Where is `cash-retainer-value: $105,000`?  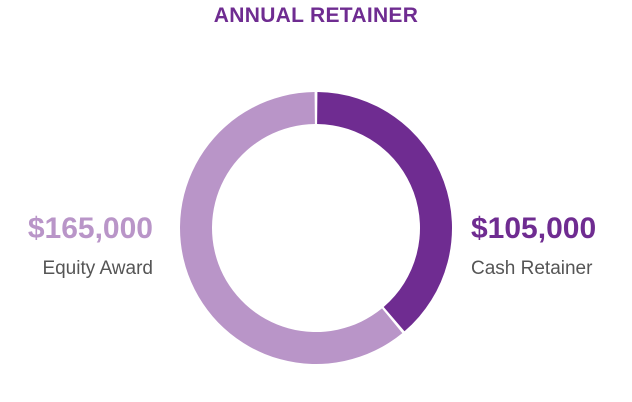
cash-retainer-value: $105,000 is located at coordinates (534, 228).